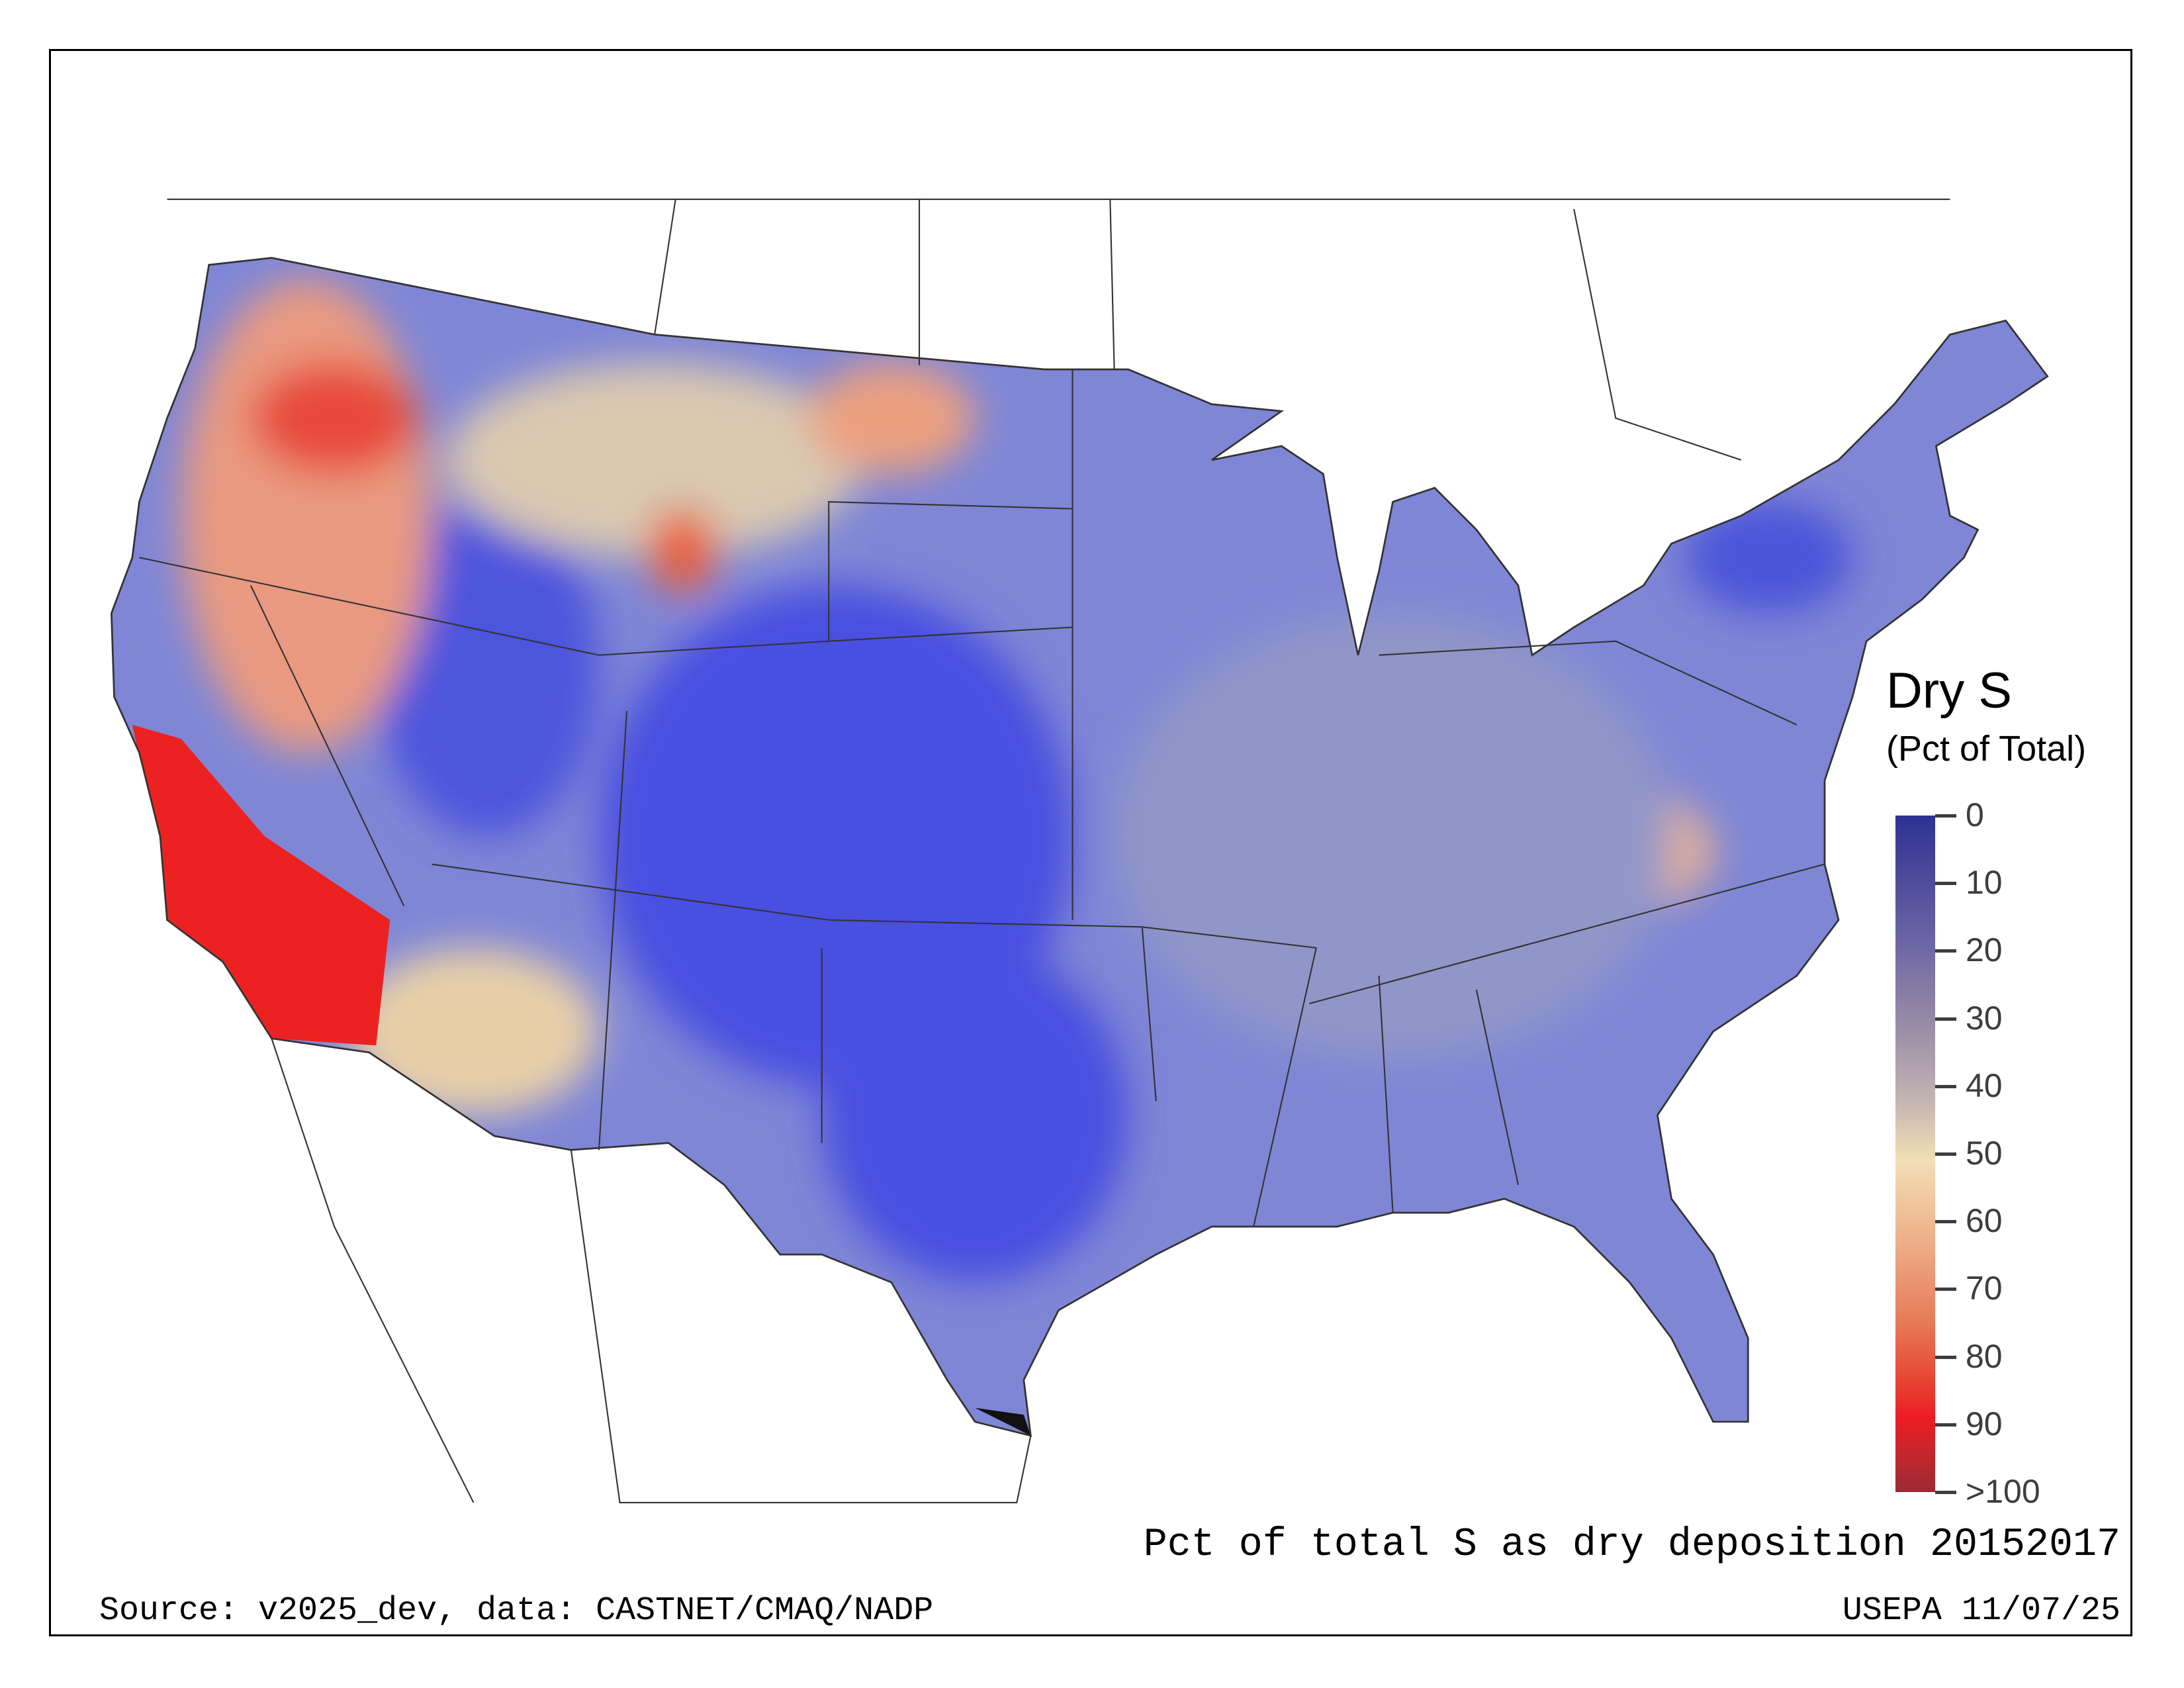  What do you see at coordinates (1985, 1288) in the screenshot?
I see `colorbar-tick-label: 70` at bounding box center [1985, 1288].